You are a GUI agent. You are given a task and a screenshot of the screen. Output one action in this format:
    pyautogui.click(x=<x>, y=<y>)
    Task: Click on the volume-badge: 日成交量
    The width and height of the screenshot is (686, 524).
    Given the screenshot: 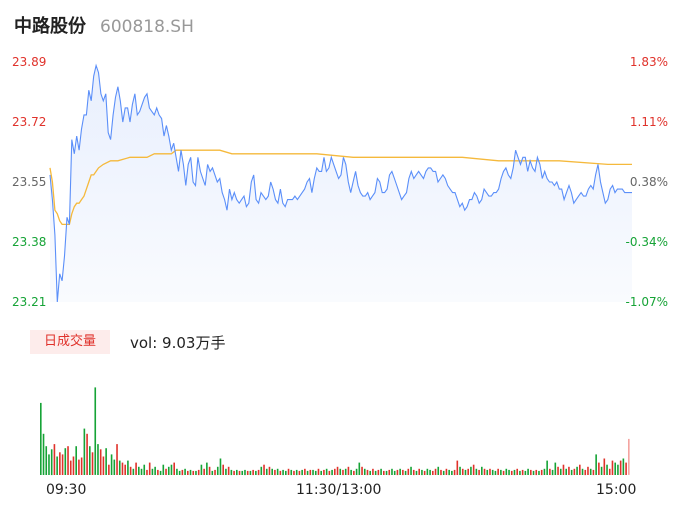 What is the action you would take?
    pyautogui.click(x=70, y=342)
    